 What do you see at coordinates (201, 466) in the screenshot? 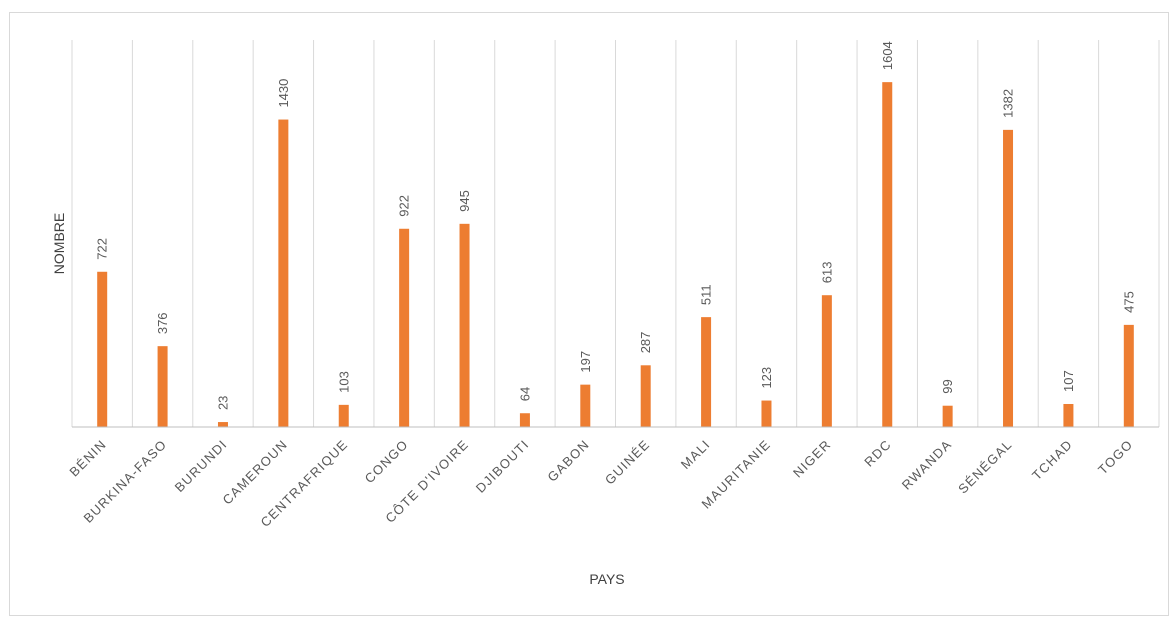
I see `x-tick-label: BURUNDI` at bounding box center [201, 466].